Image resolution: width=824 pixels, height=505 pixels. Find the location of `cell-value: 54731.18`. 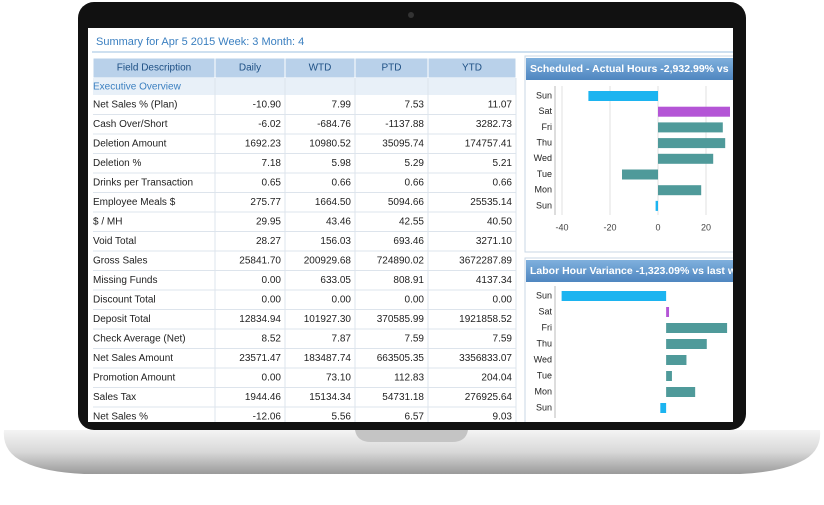

cell-value: 54731.18 is located at coordinates (403, 397).